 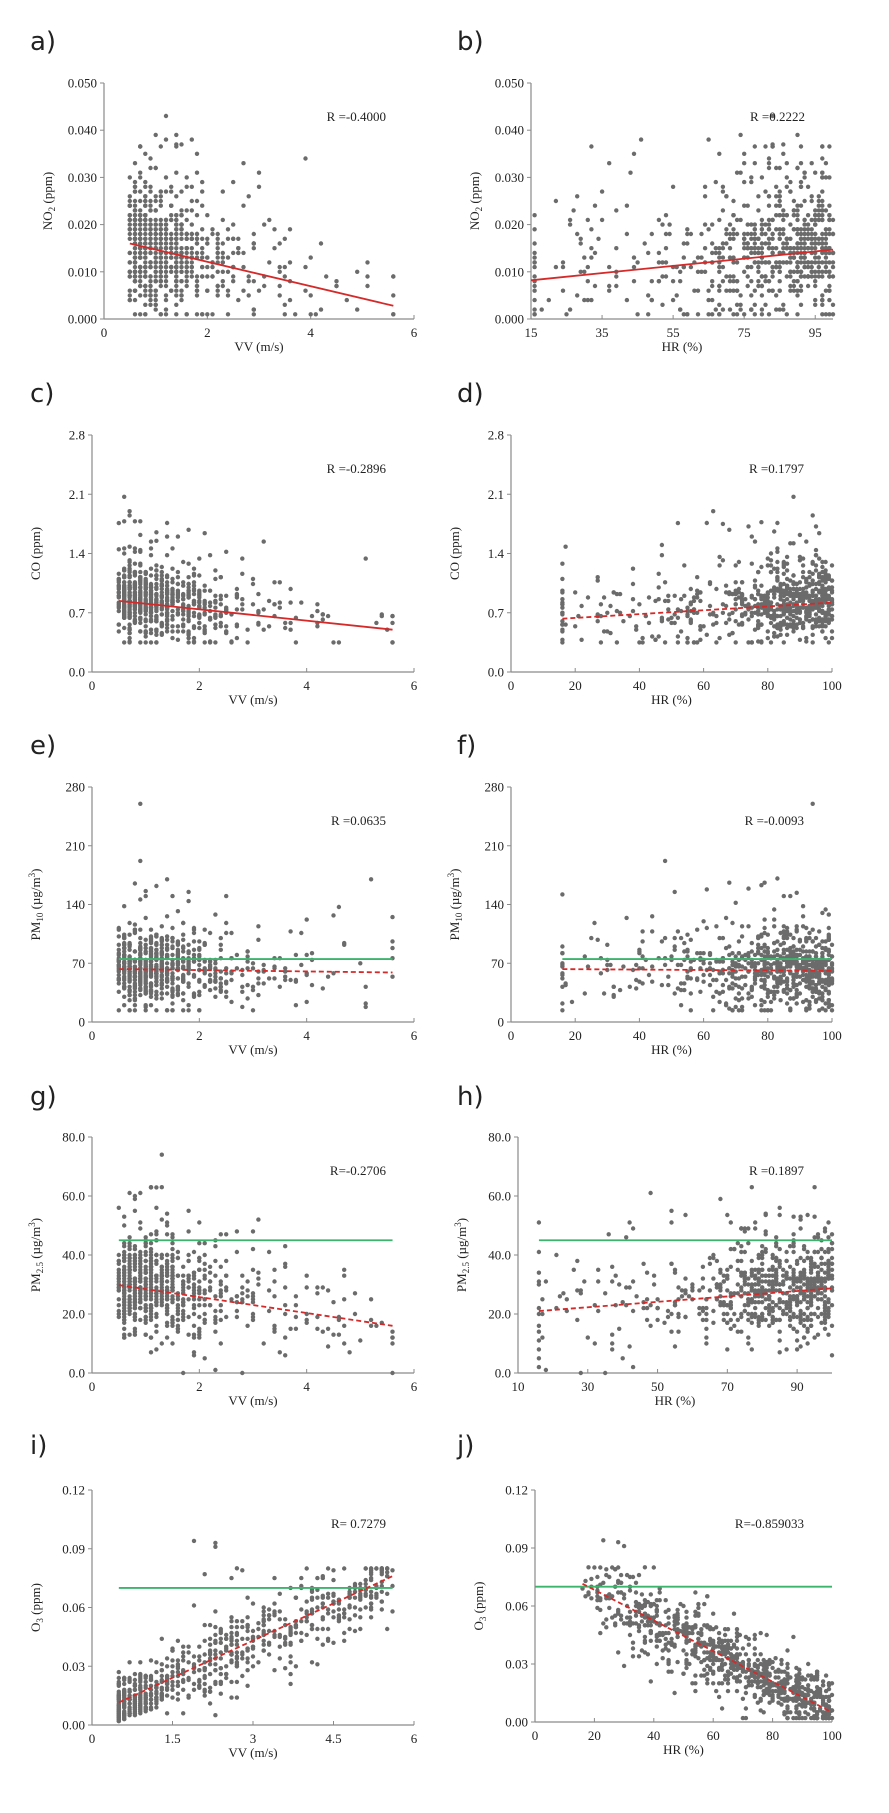 What do you see at coordinates (77, 553) in the screenshot?
I see `y-tick-label: 1.4` at bounding box center [77, 553].